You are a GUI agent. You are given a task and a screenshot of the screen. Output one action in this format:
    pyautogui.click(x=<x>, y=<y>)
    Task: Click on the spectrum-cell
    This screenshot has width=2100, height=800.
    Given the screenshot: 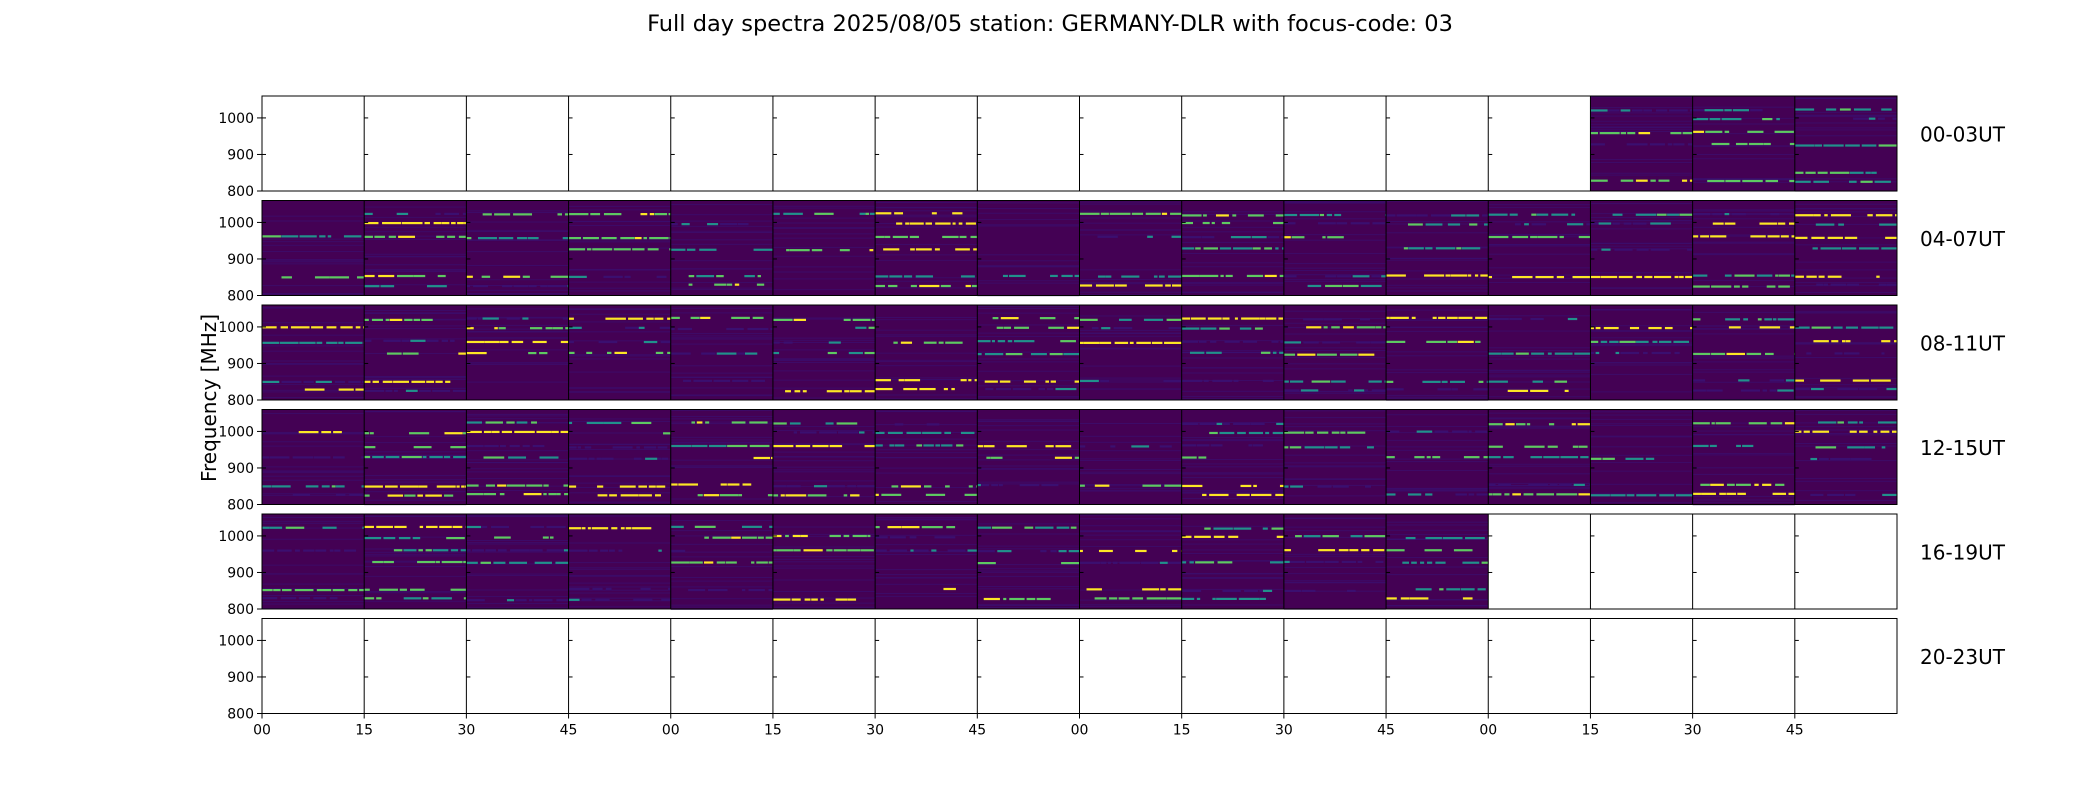 What is the action you would take?
    pyautogui.click(x=926, y=352)
    